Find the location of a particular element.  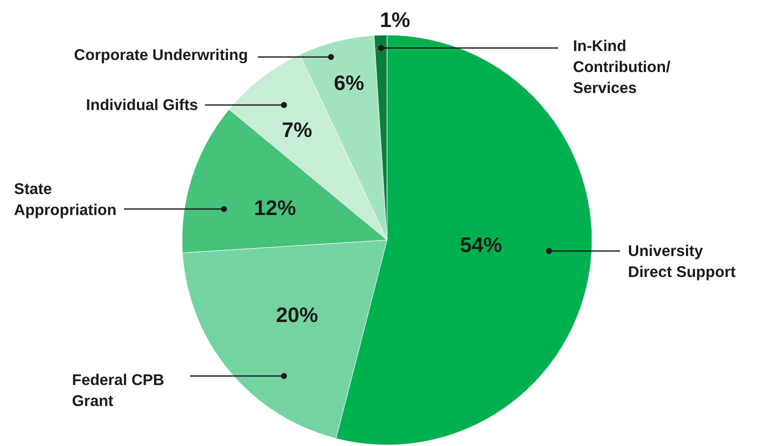

data-label: 12% is located at coordinates (275, 208).